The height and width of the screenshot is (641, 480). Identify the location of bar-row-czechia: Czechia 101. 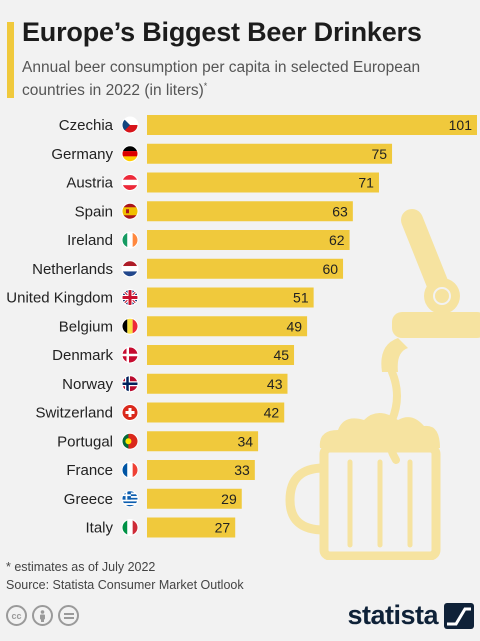
(268, 125).